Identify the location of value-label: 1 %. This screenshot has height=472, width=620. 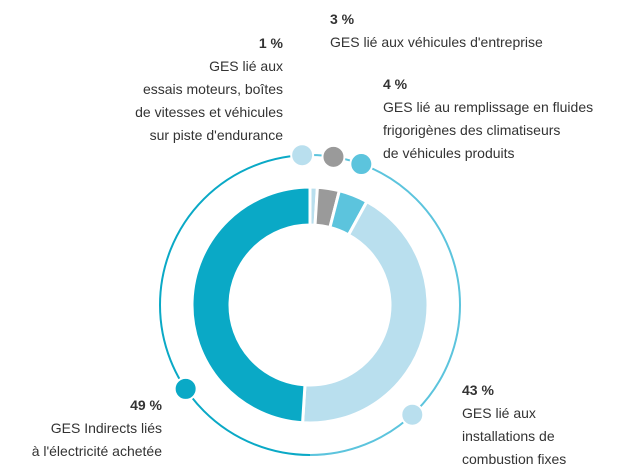
(270, 43).